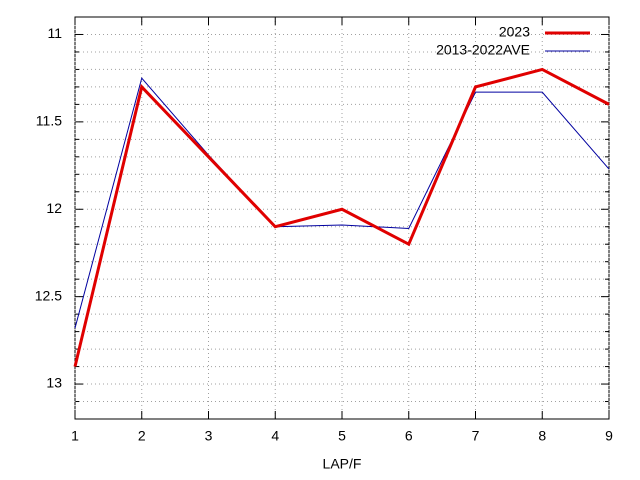  Describe the element at coordinates (542, 436) in the screenshot. I see `x-tick-label: 8` at that location.